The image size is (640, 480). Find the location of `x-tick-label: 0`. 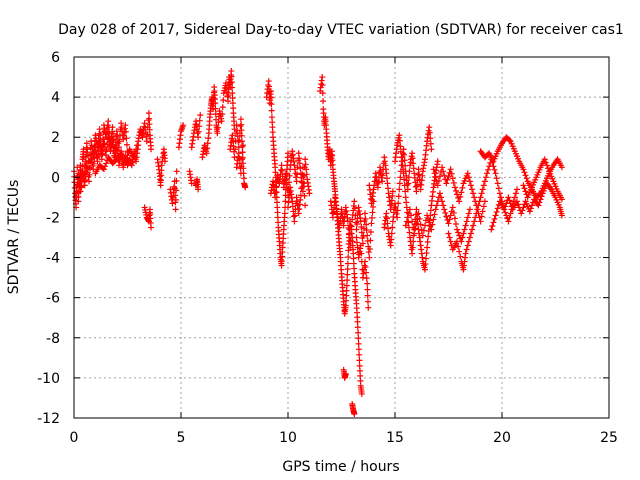

x-tick-label: 0 is located at coordinates (74, 438).